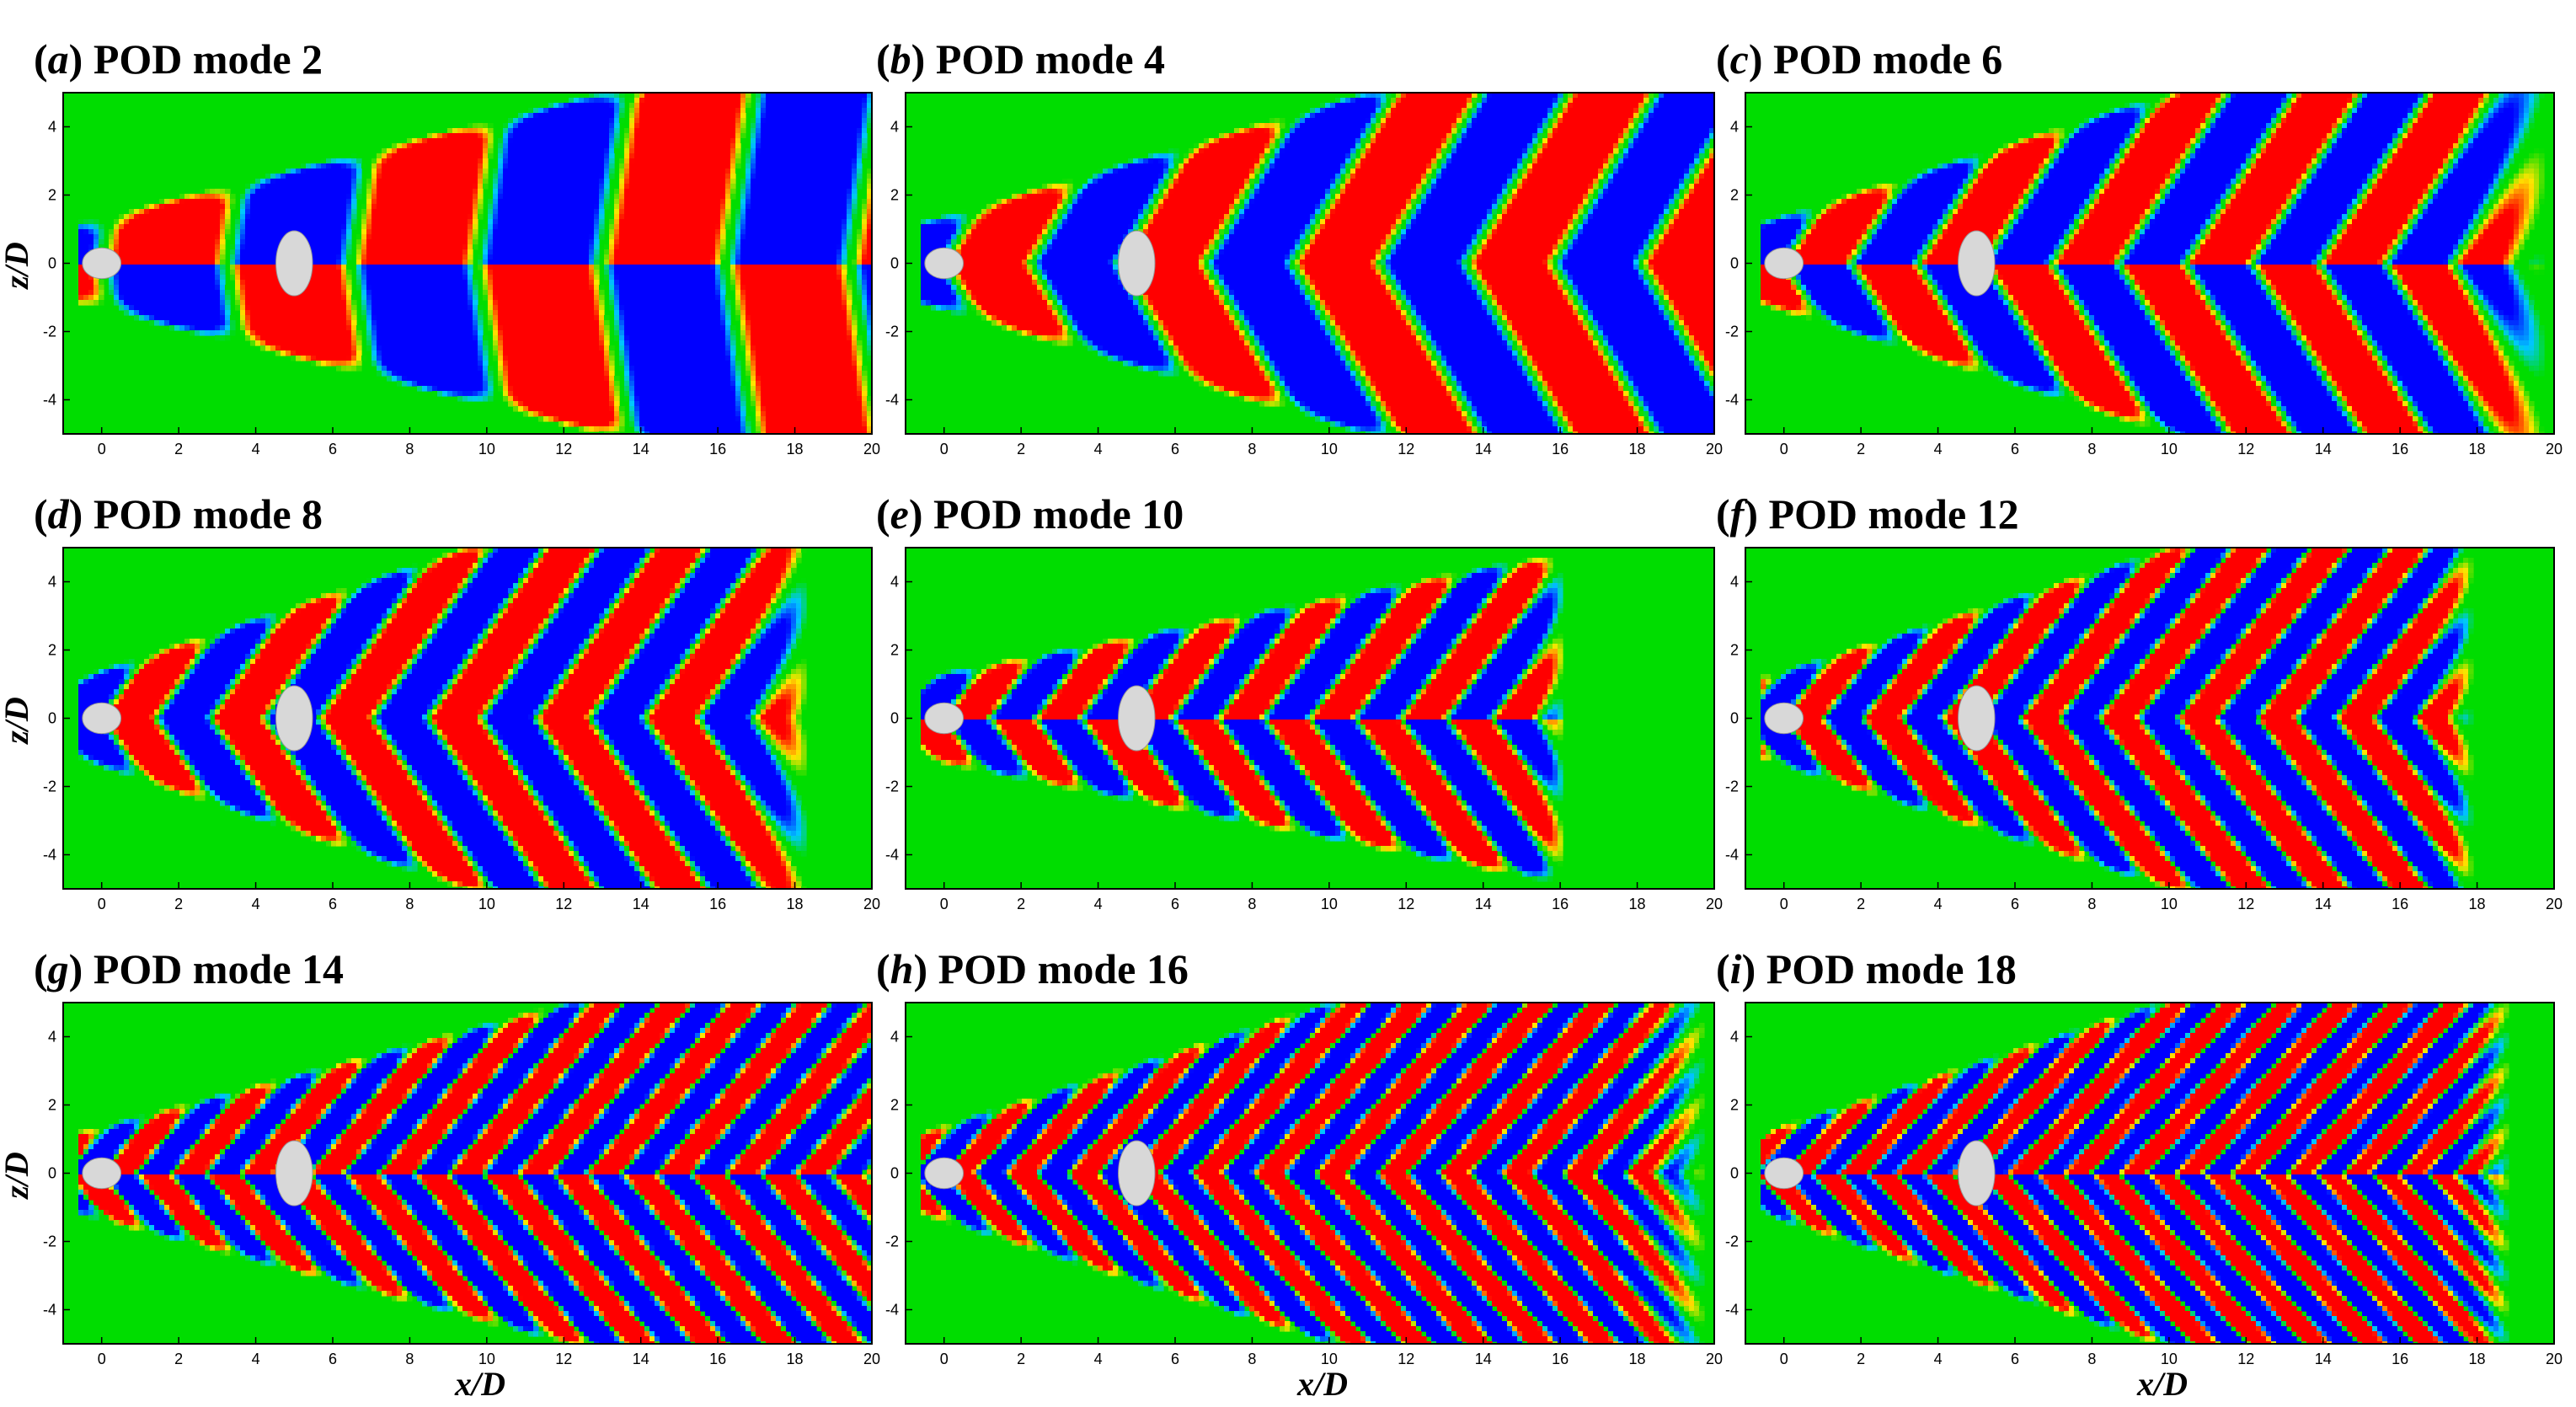 The width and height of the screenshot is (2576, 1407). Describe the element at coordinates (1737, 514) in the screenshot. I see `panel-letter: f` at that location.